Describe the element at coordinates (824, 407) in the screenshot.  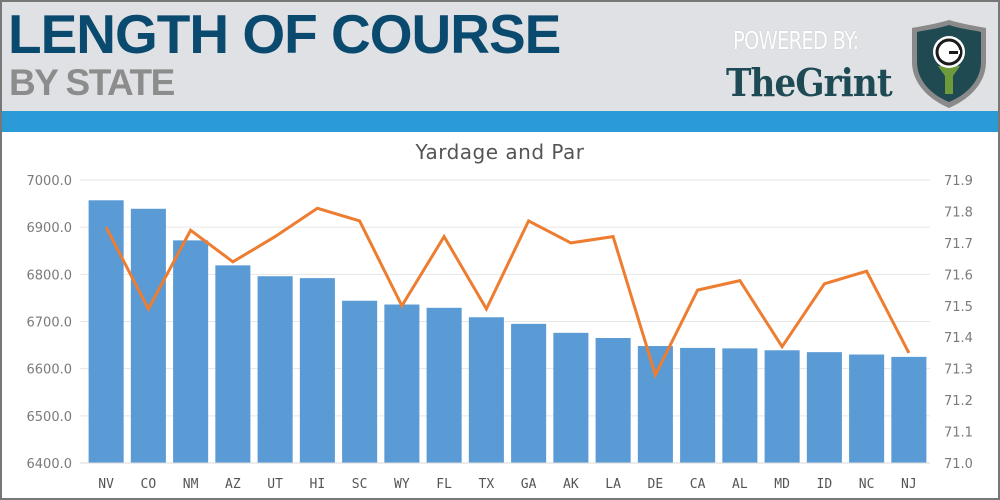
I see `bar-id` at that location.